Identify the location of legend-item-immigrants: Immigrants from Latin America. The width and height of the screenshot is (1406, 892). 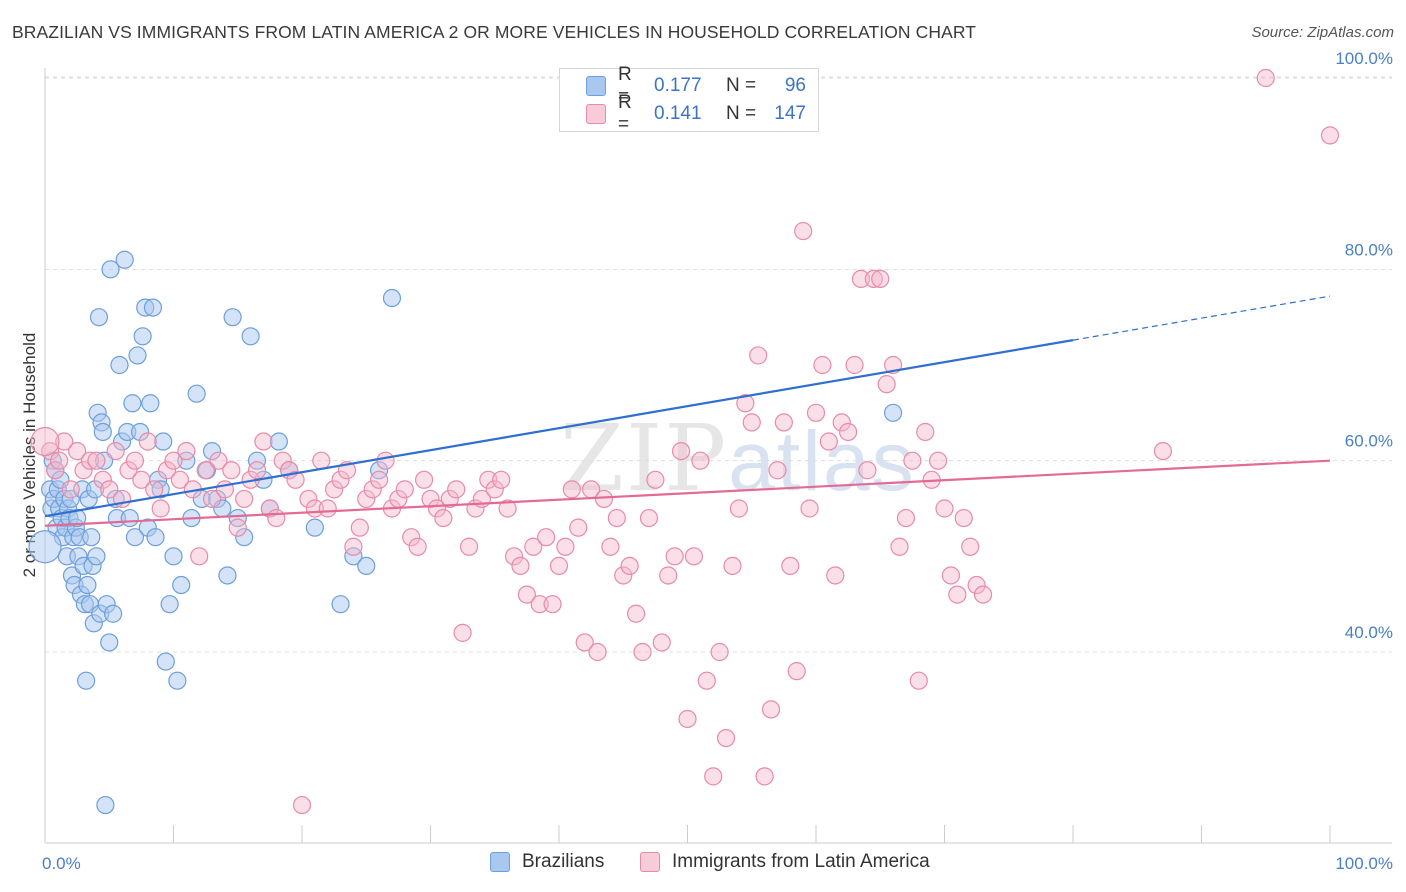
(785, 862).